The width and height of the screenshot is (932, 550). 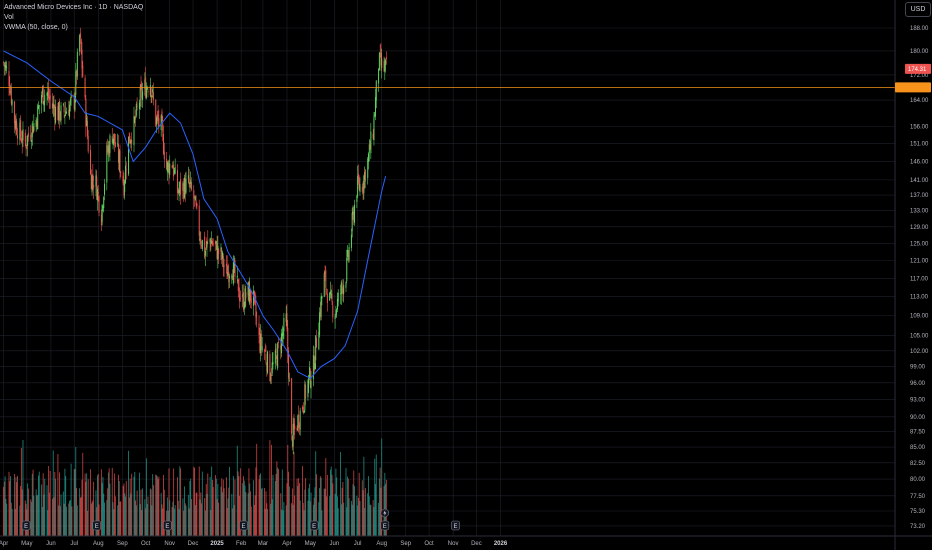 I want to click on vwma-legend: VWMA (50, close, 0), so click(x=36, y=27).